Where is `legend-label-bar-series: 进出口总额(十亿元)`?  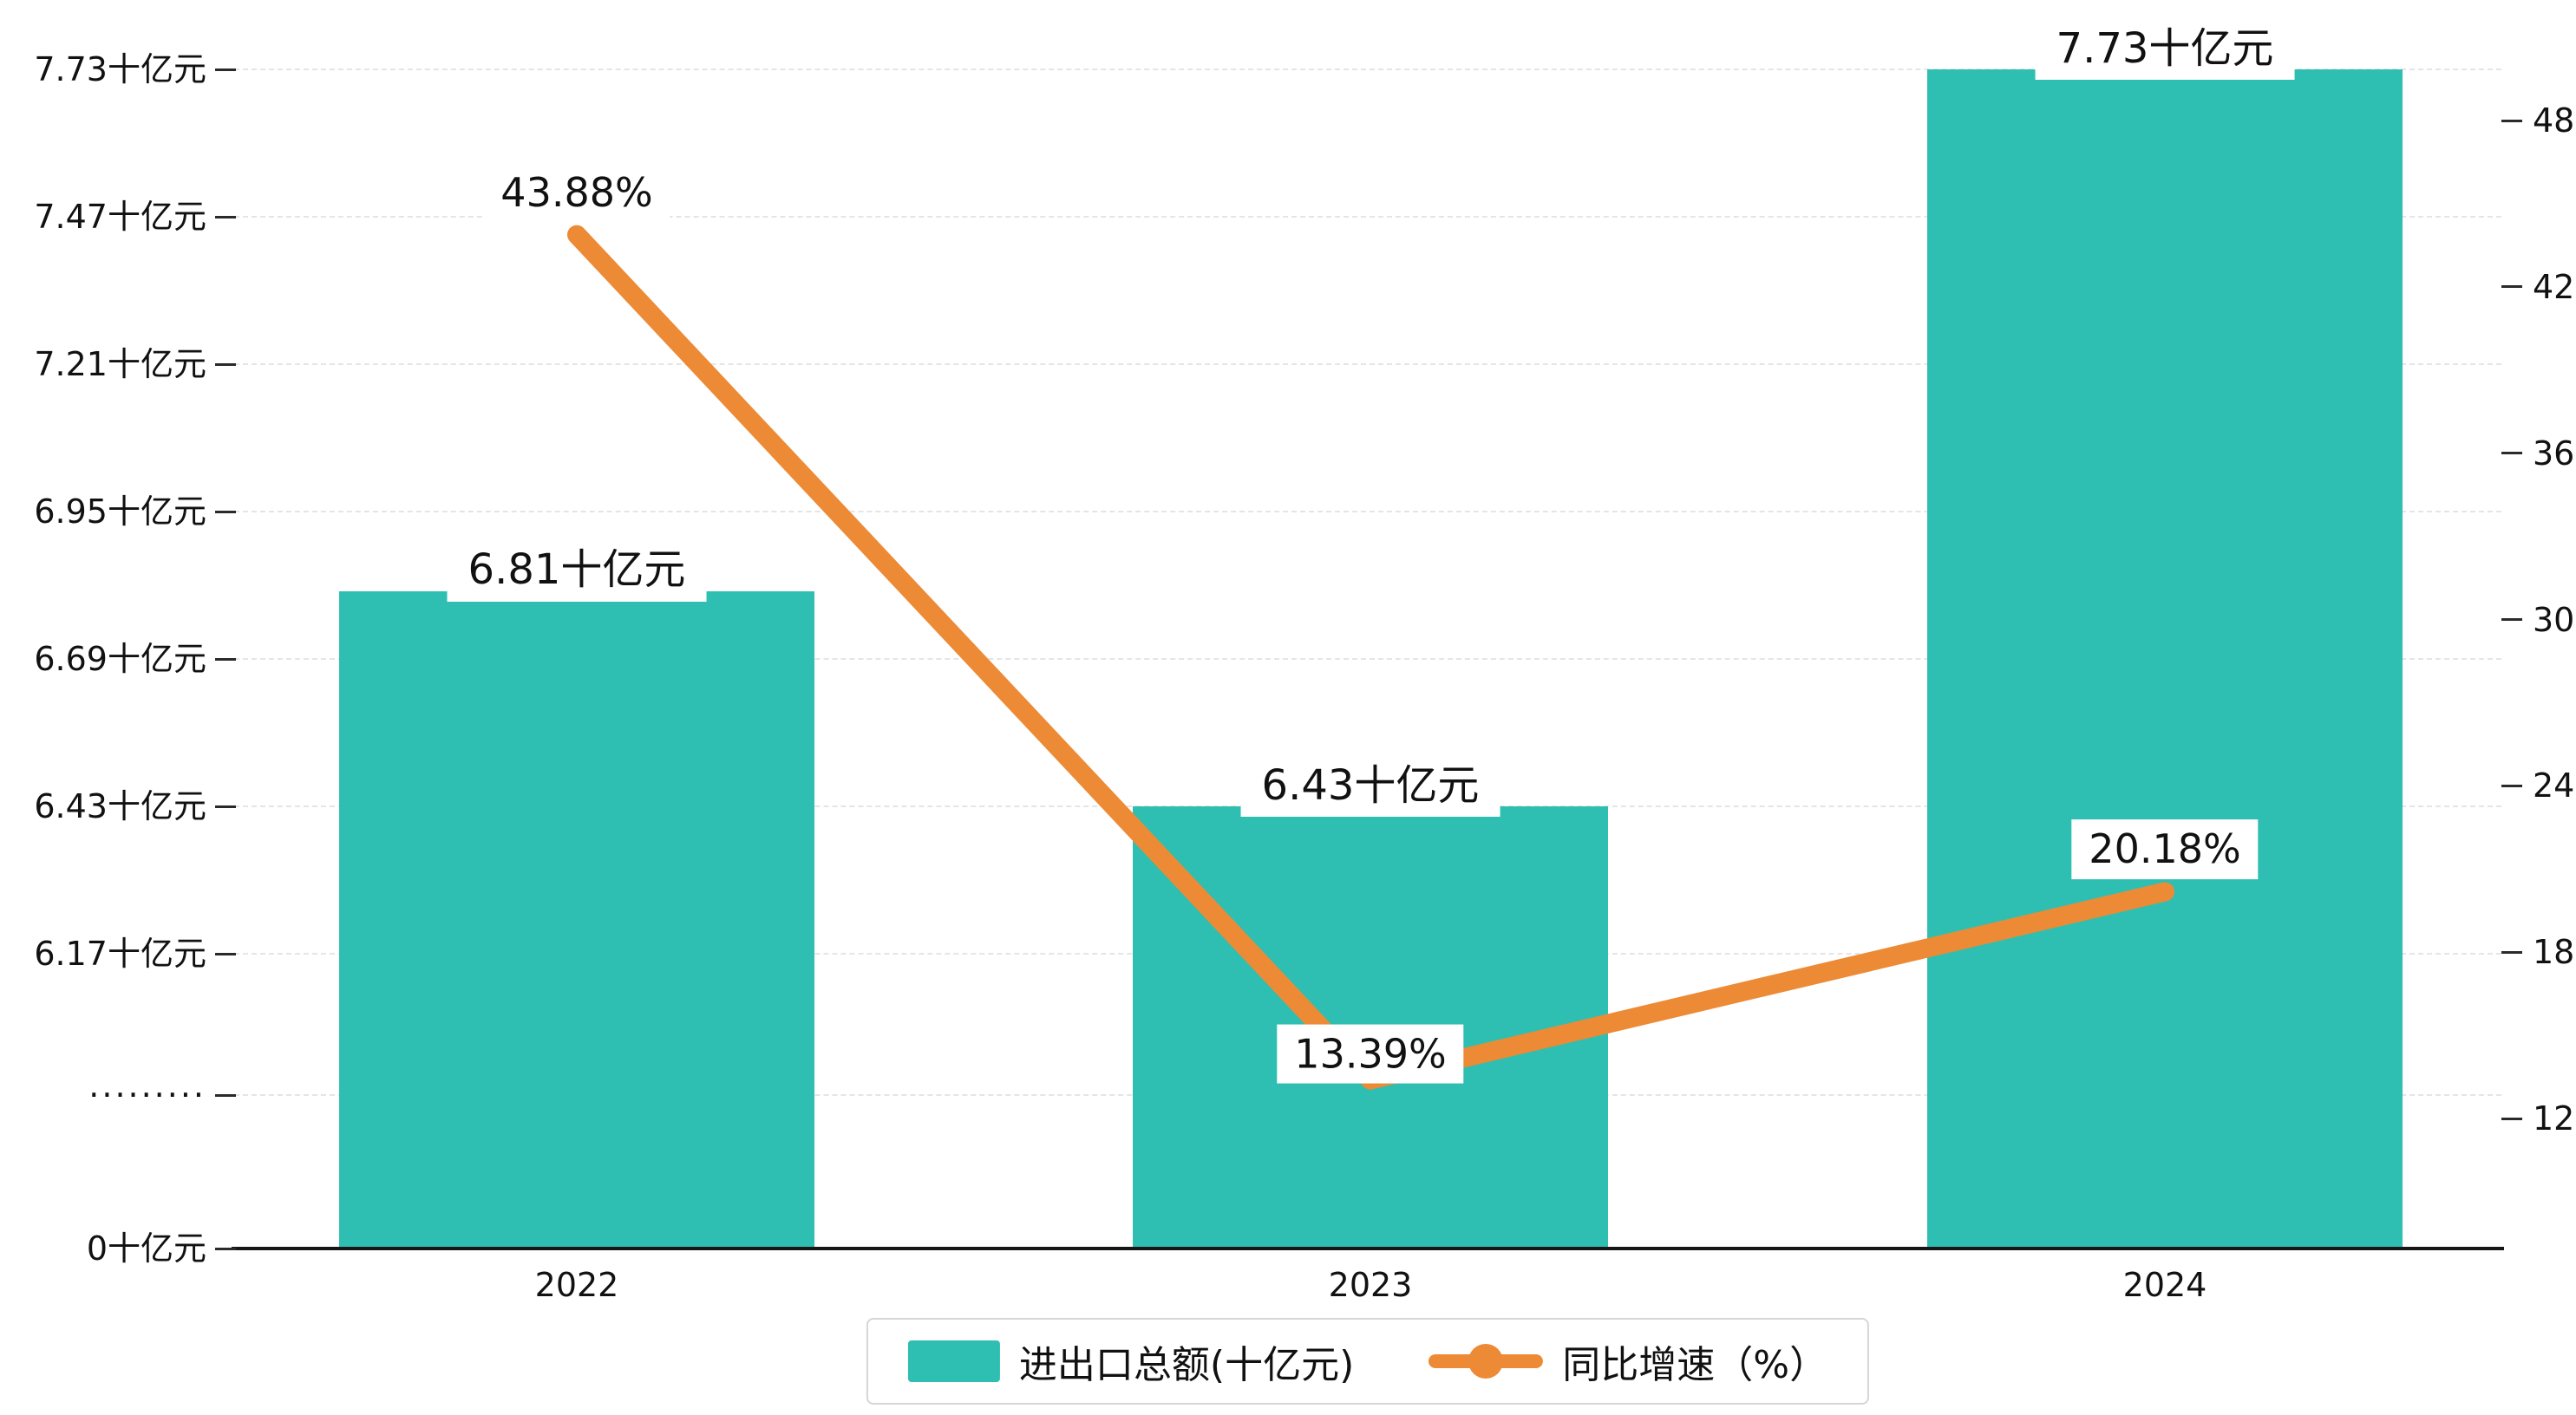
legend-label-bar-series: 进出口总额(十亿元) is located at coordinates (1186, 1365).